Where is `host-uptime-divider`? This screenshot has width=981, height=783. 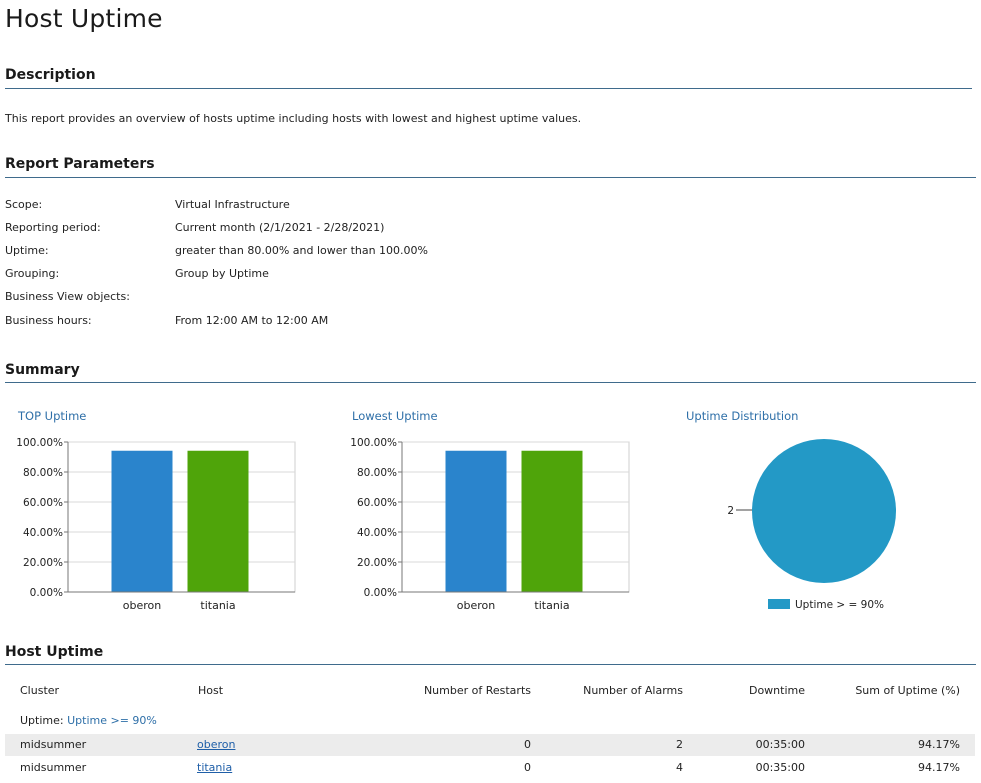 host-uptime-divider is located at coordinates (490, 664).